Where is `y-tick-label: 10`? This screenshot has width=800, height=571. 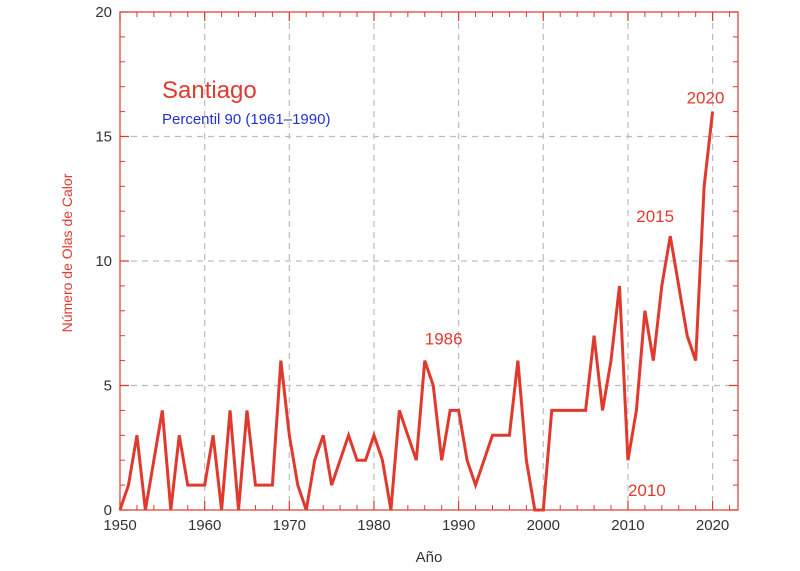
y-tick-label: 10 is located at coordinates (103, 261).